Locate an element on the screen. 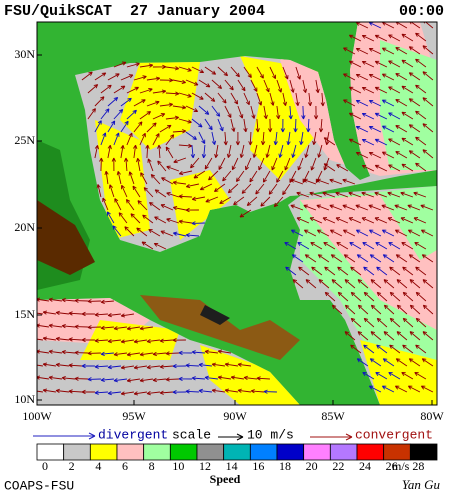 This screenshot has width=450, height=500. lat-label: 15N is located at coordinates (24, 314).